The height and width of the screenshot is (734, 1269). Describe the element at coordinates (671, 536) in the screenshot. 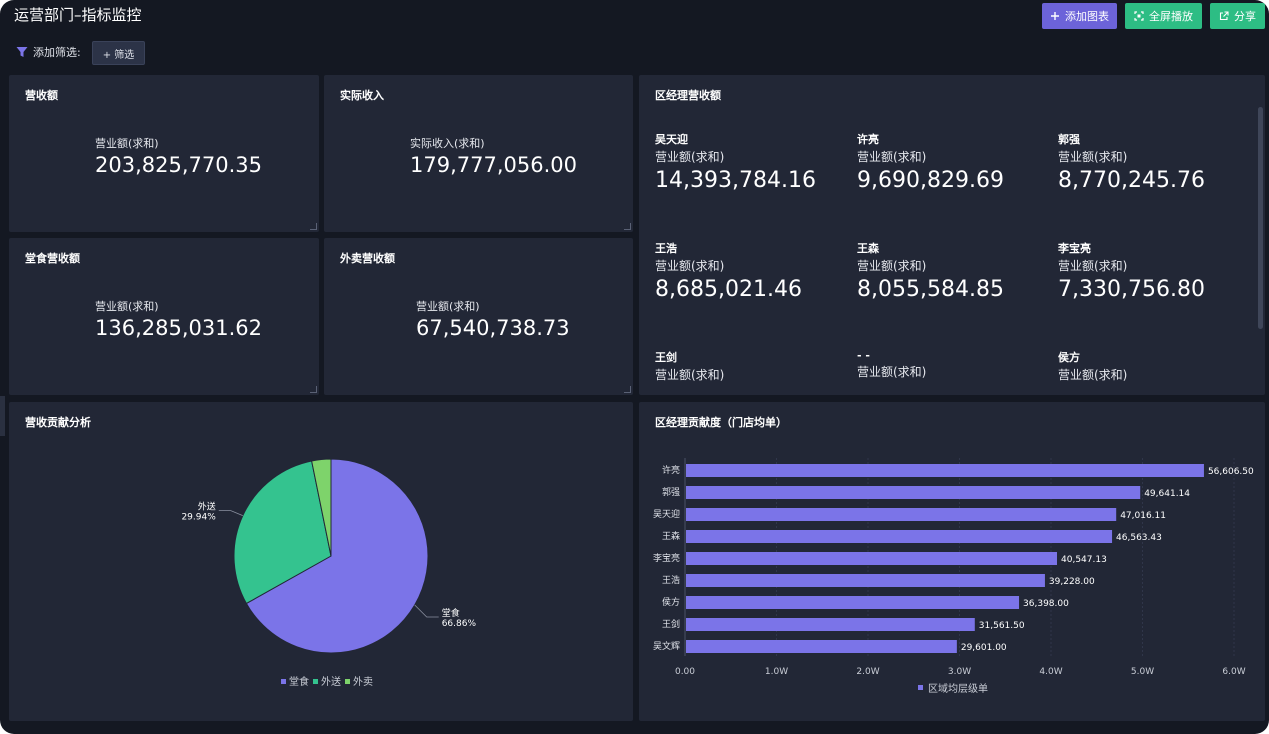

I see `y-category-label: 王森` at that location.